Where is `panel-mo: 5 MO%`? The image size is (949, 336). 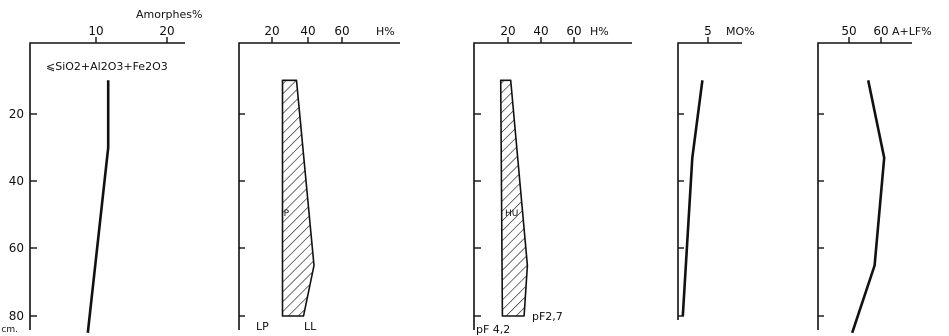 panel-mo: 5 MO% is located at coordinates (716, 172).